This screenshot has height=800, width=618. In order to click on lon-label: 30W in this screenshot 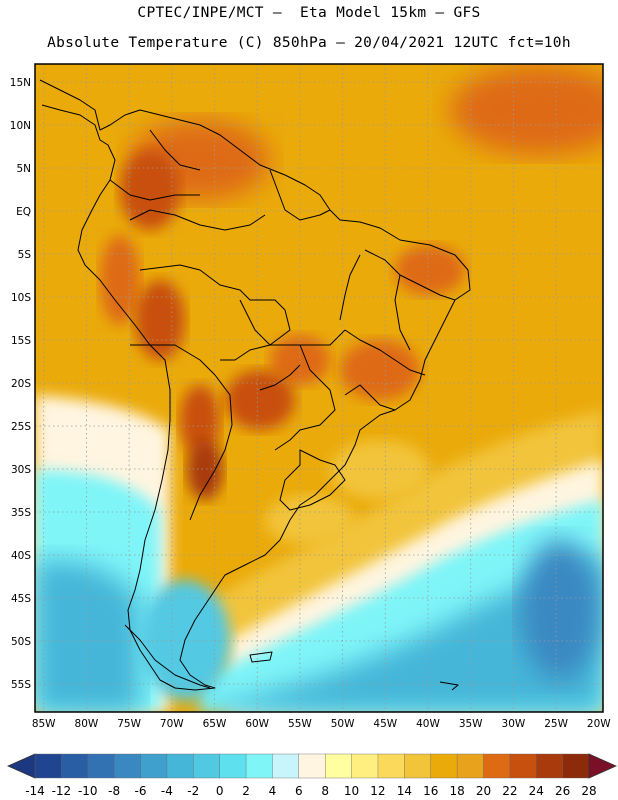, I will do `click(514, 724)`.